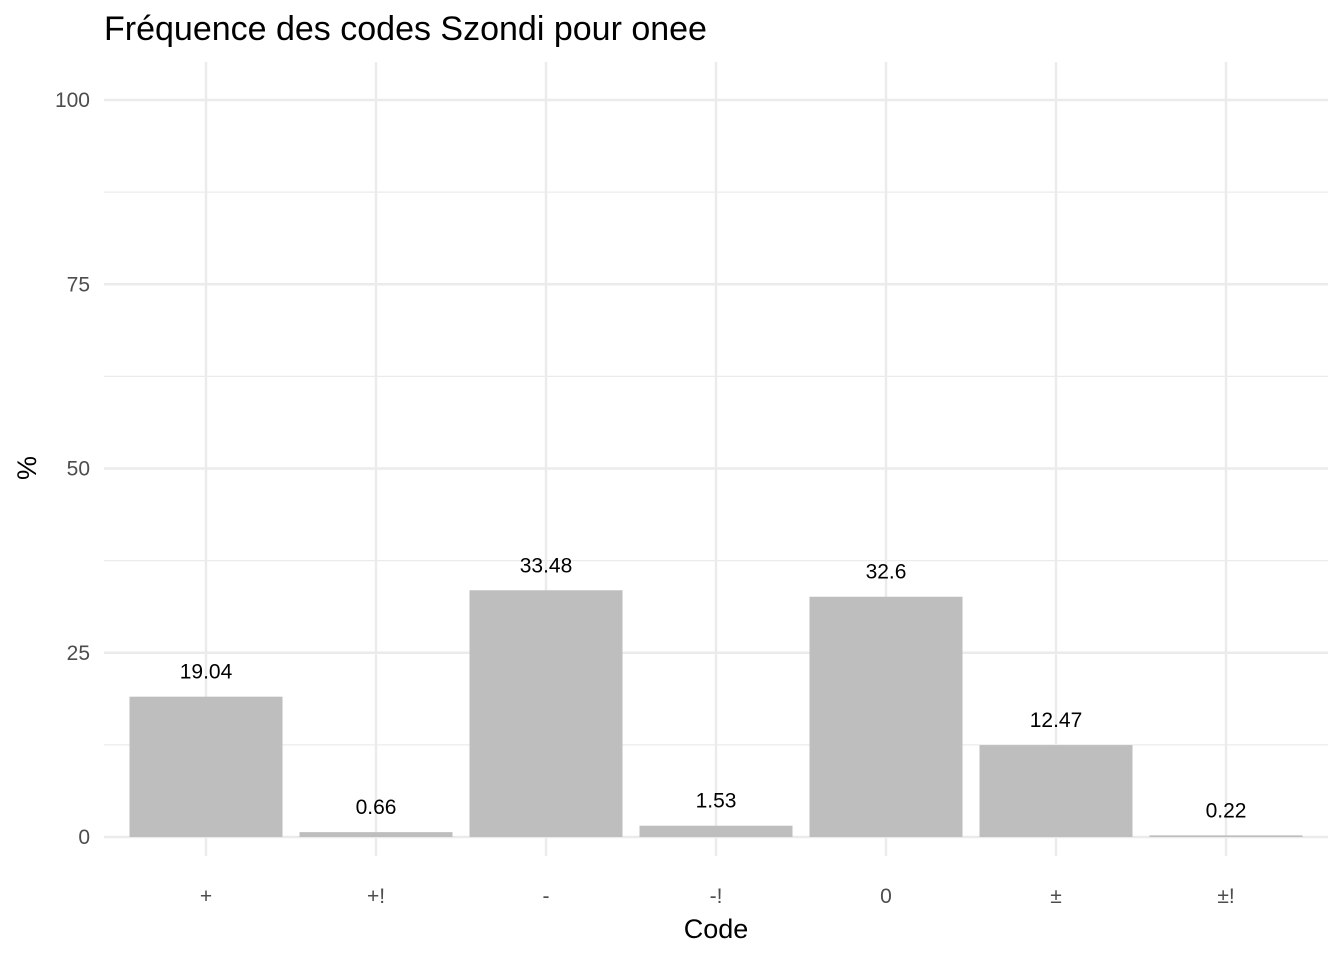 The image size is (1344, 960). Describe the element at coordinates (84, 837) in the screenshot. I see `y-tick-label: 0` at that location.